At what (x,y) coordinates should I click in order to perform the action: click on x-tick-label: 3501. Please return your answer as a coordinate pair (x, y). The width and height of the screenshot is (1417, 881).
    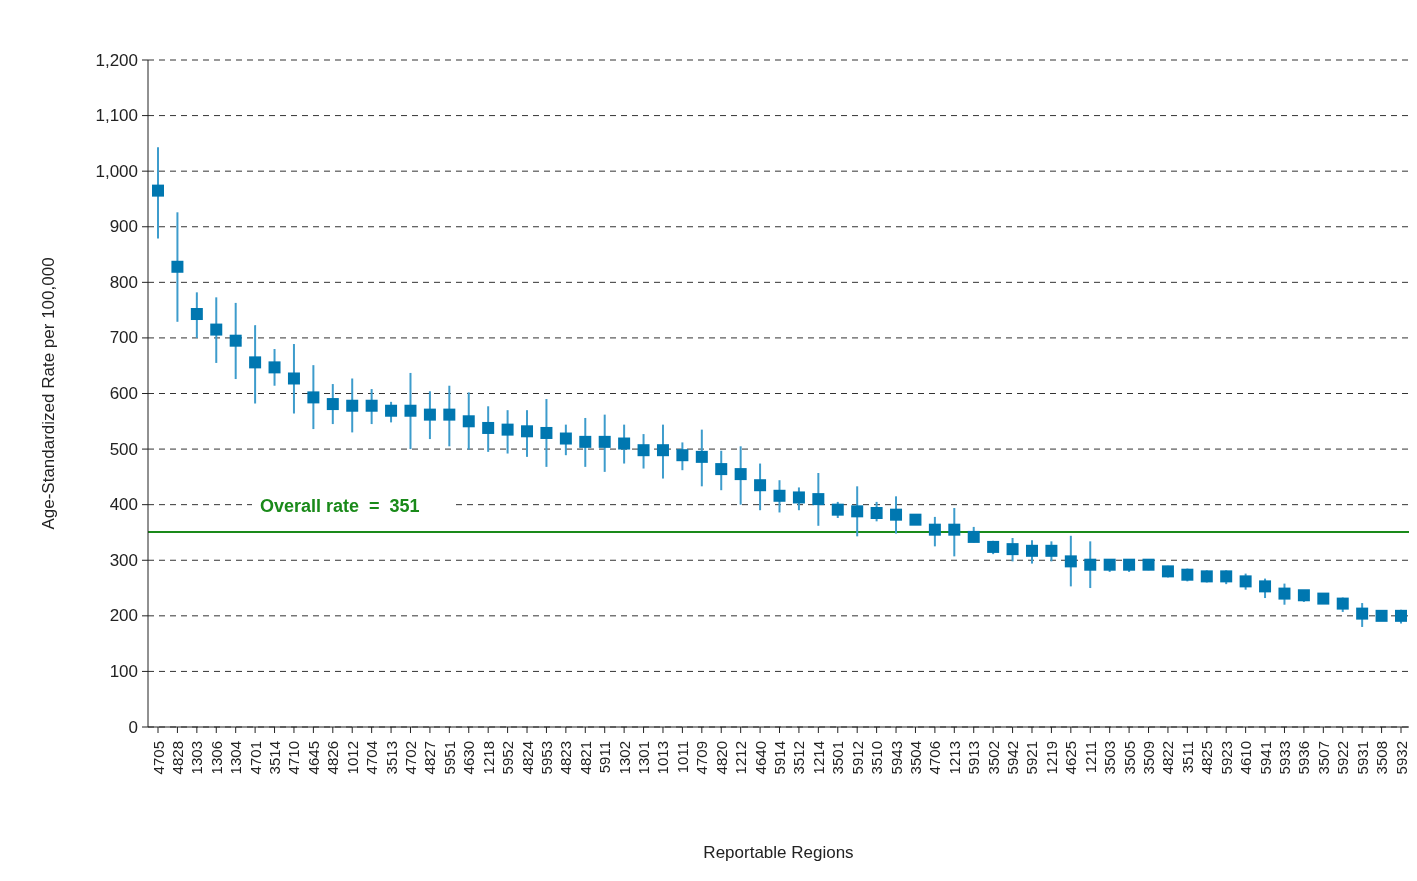
    Looking at the image, I should click on (838, 758).